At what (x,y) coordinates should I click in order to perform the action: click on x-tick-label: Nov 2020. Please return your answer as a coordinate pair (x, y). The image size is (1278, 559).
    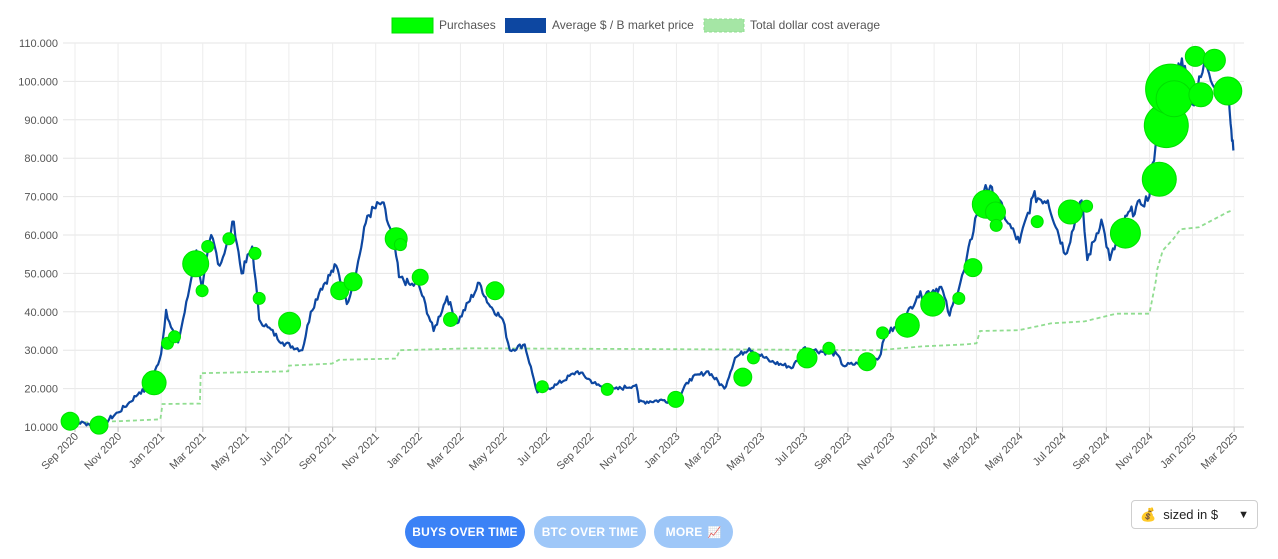
    Looking at the image, I should click on (103, 452).